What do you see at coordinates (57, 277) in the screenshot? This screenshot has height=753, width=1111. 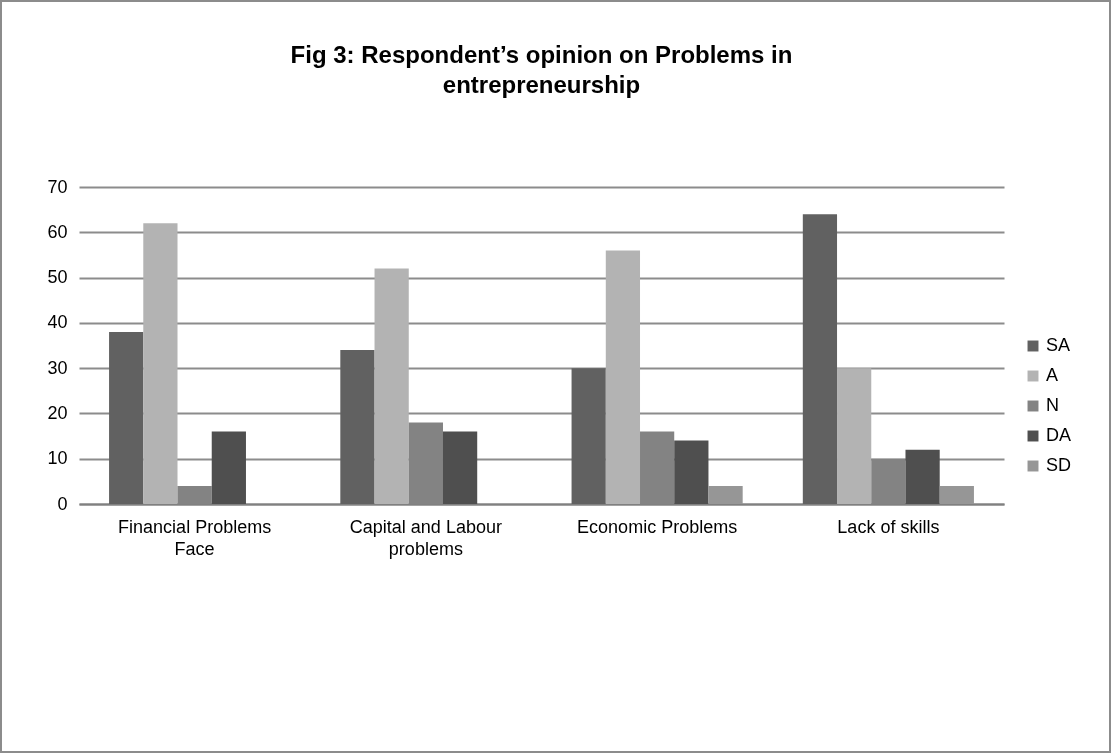 I see `y-tick-label: 50` at bounding box center [57, 277].